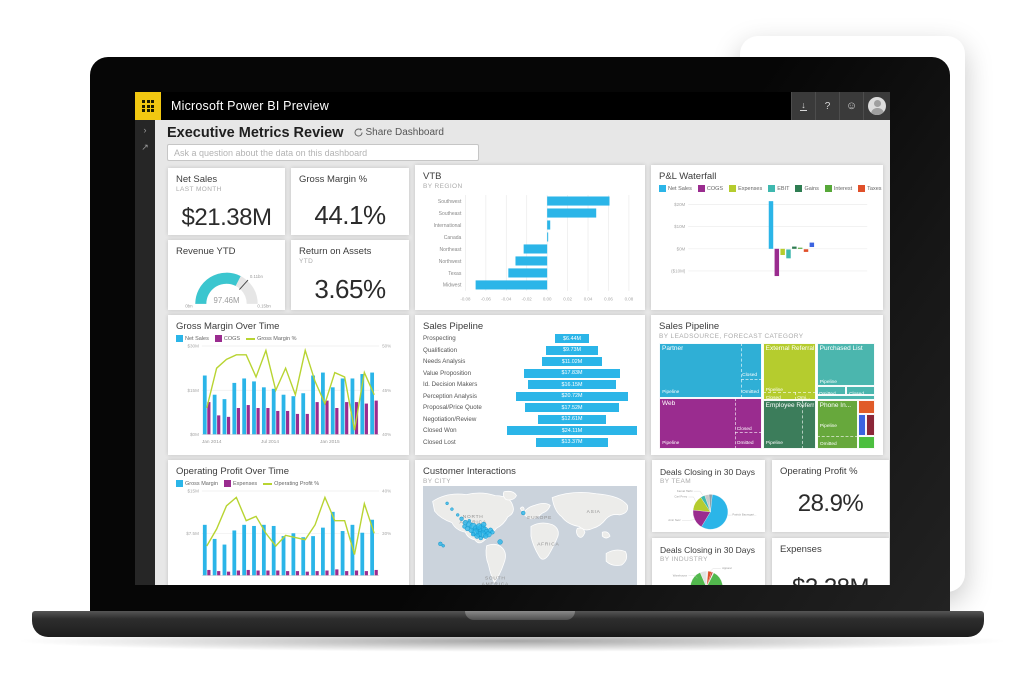 This screenshot has width=1023, height=681. I want to click on funnel-bar-zone: $6.44M, so click(572, 339).